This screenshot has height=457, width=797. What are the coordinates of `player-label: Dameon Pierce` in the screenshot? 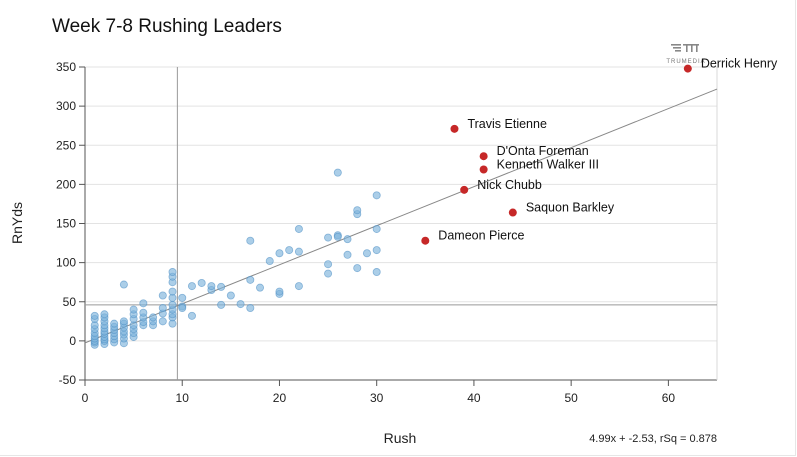 It's located at (481, 236).